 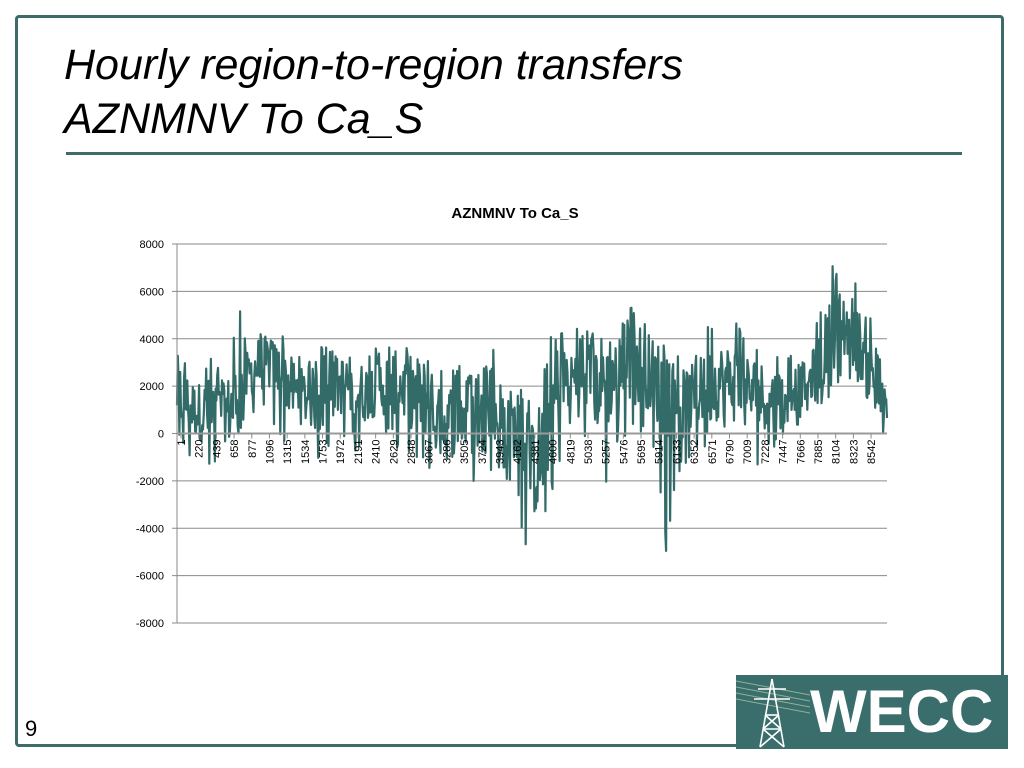 What do you see at coordinates (713, 452) in the screenshot?
I see `x-tick-label: 6571` at bounding box center [713, 452].